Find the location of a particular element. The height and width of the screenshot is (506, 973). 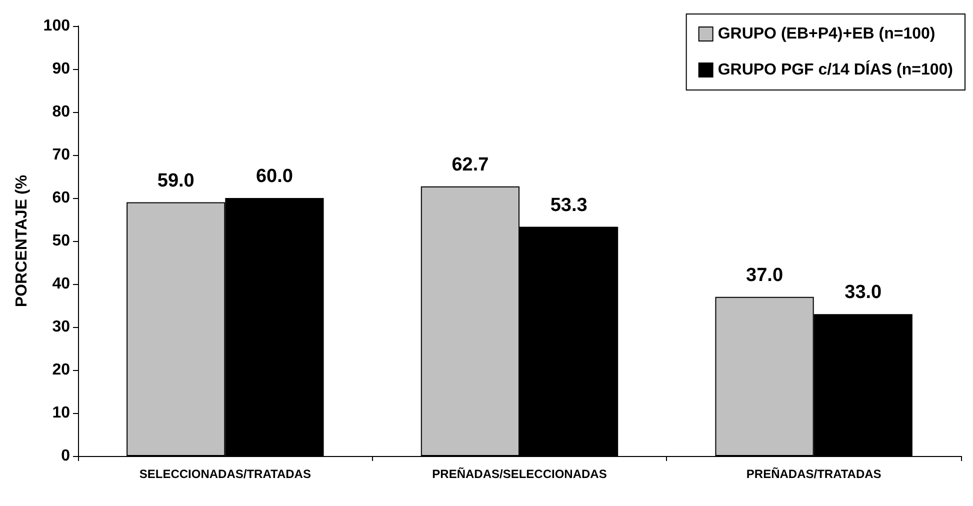

data-label: 62.7 is located at coordinates (470, 165).